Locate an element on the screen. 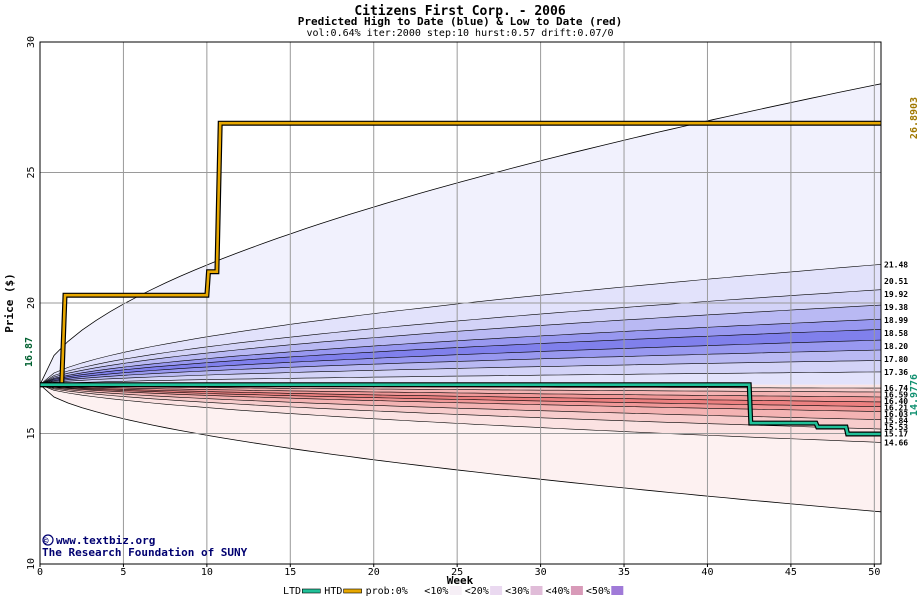 This screenshot has height=600, width=920. edge-value-label: 18.20 is located at coordinates (896, 346).